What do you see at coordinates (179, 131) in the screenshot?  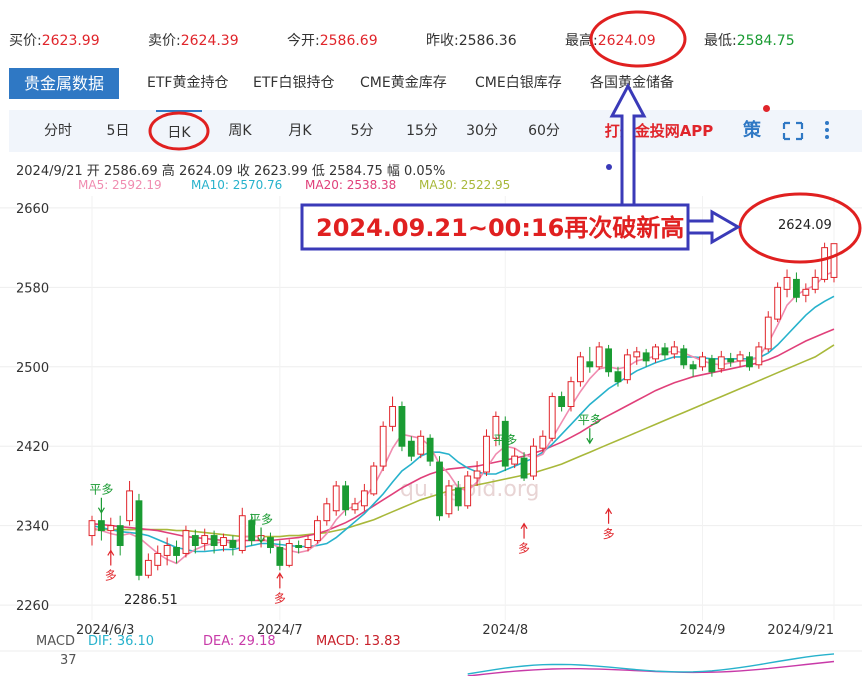 I see `period-daily-k: 日K` at bounding box center [179, 131].